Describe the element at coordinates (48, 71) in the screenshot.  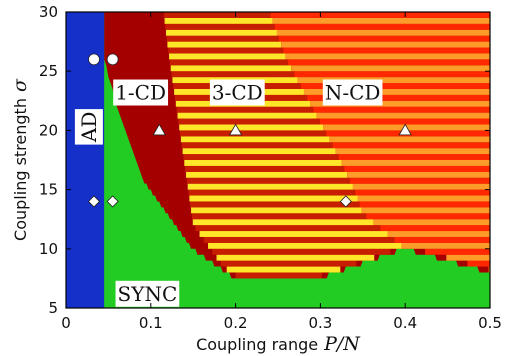
I see `y-tick-label: 25` at that location.